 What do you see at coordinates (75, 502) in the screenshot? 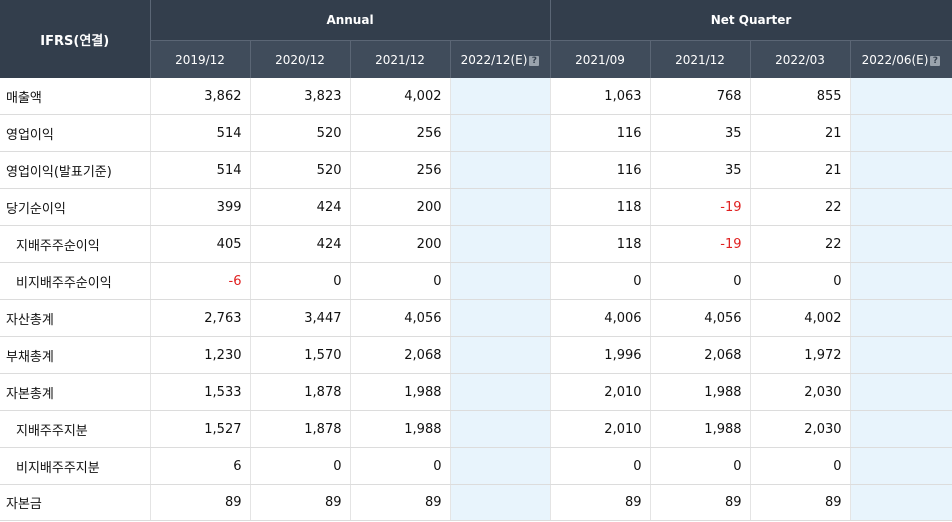
I see `row-label: 자본금` at bounding box center [75, 502].